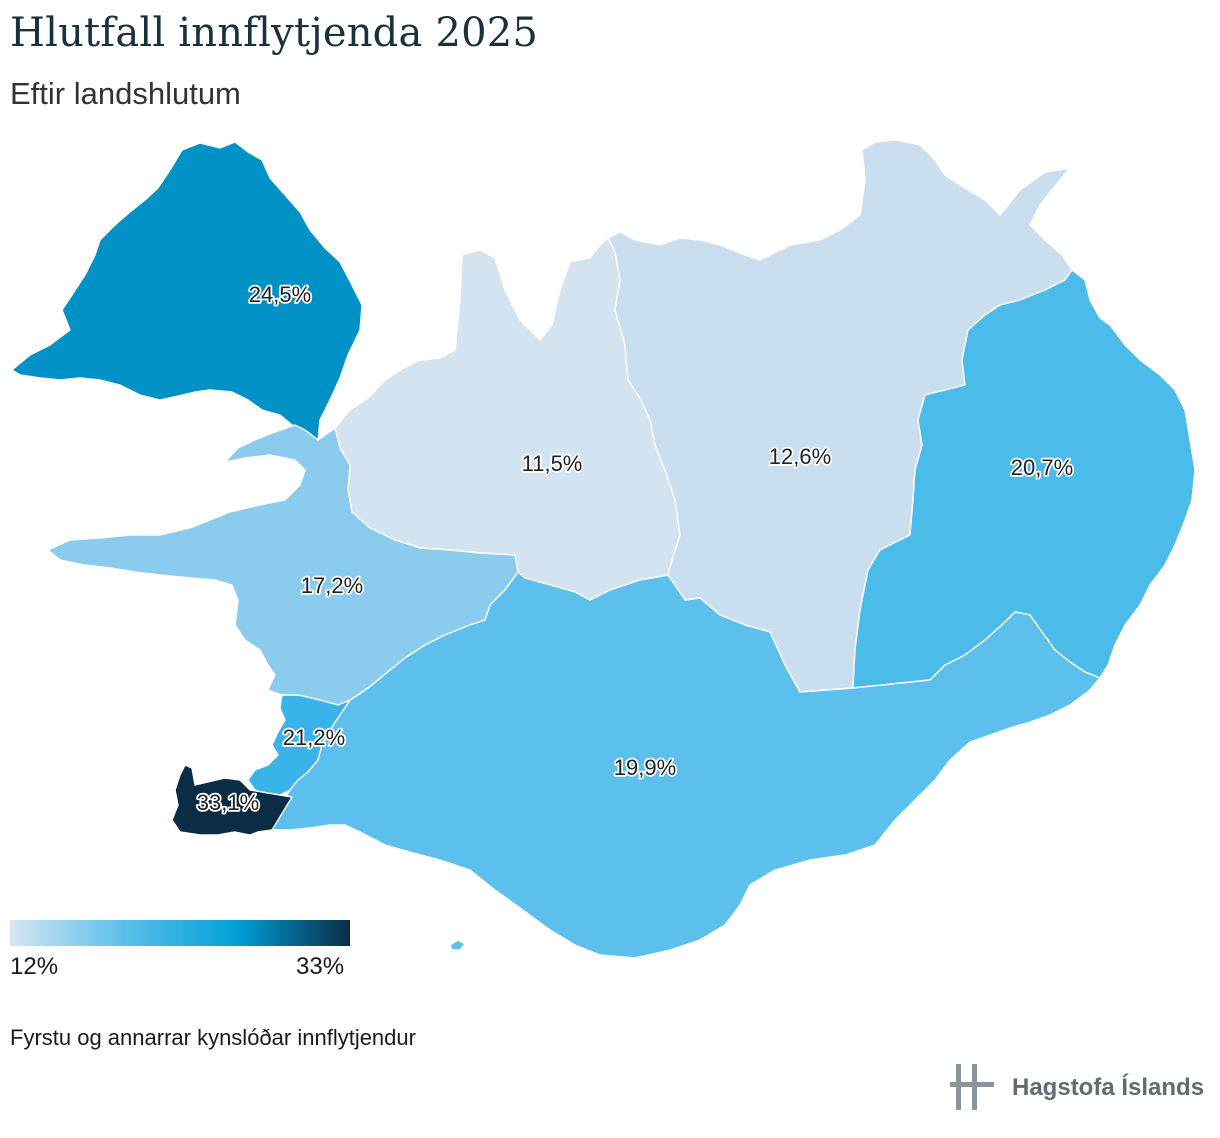 Image resolution: width=1220 pixels, height=1138 pixels. I want to click on region-vesturland, so click(283, 565).